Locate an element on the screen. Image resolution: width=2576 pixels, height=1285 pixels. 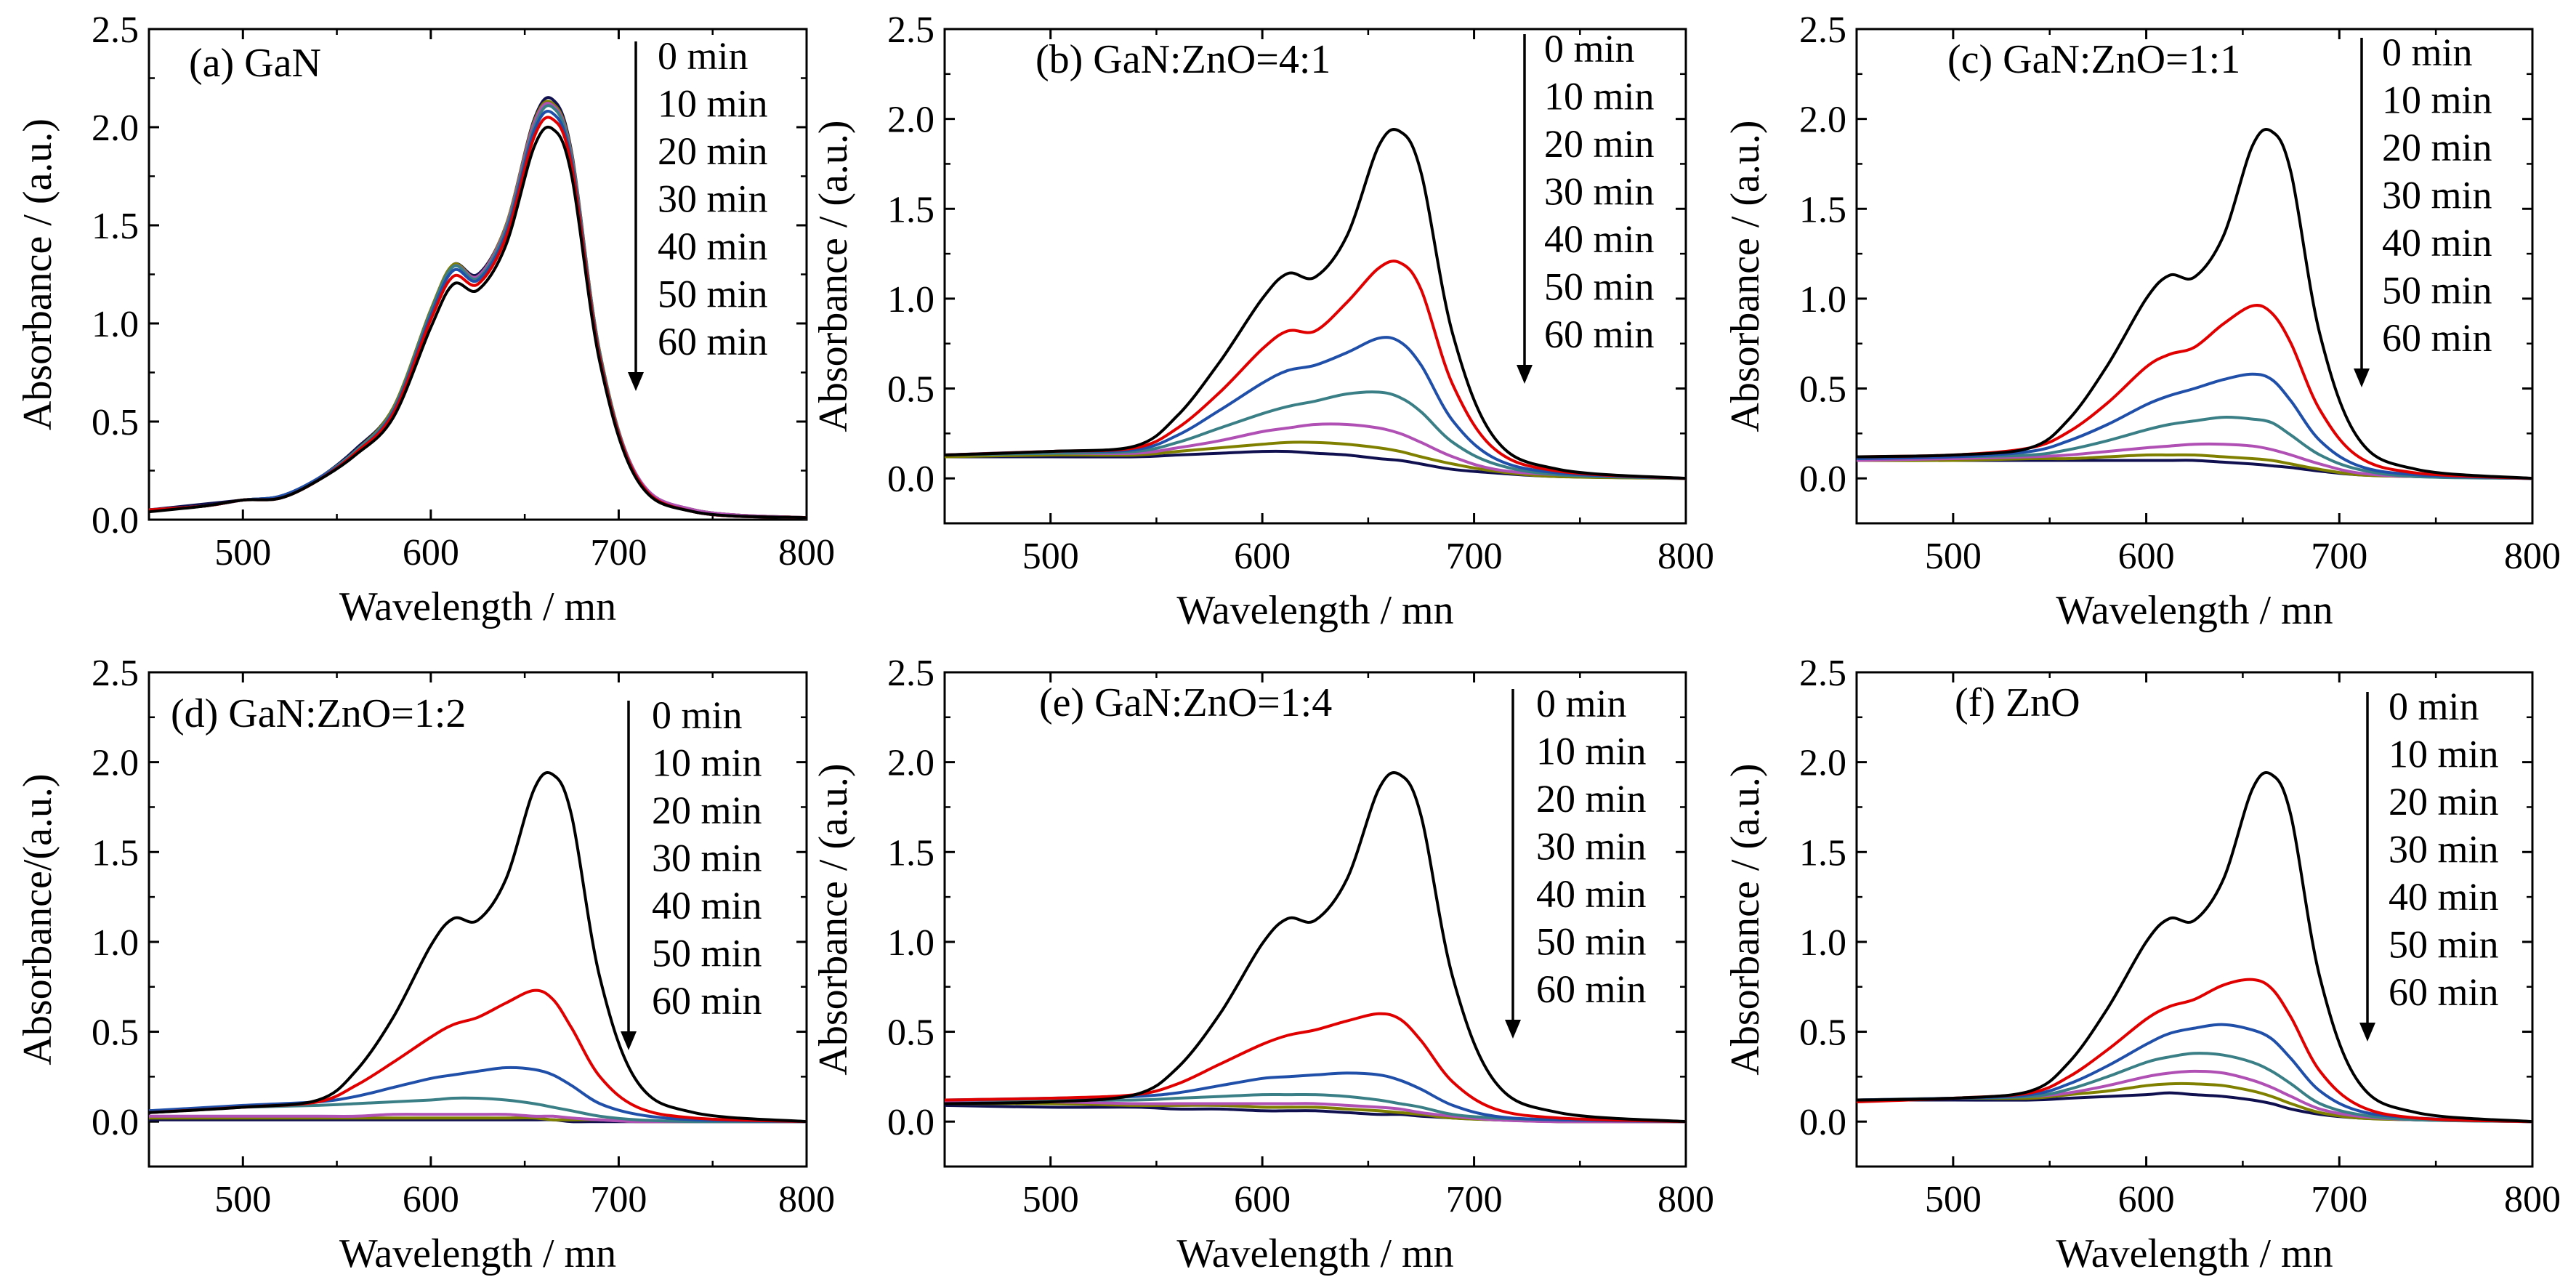
panel-label: (c) GaN:ZnO=1:1 is located at coordinates (2094, 59).